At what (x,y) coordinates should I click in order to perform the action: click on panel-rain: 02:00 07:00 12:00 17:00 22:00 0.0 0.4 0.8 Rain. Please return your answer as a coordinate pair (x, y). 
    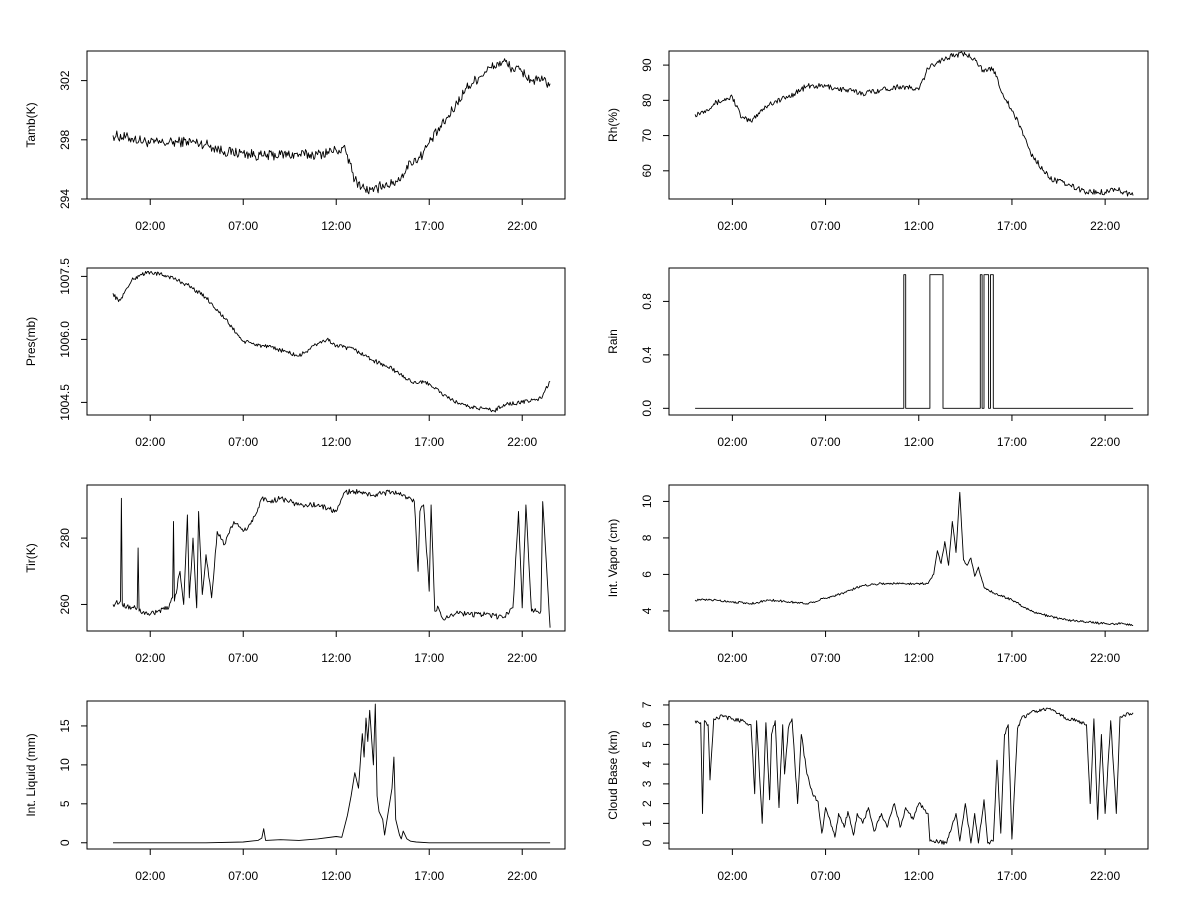
    Looking at the image, I should click on (877, 358).